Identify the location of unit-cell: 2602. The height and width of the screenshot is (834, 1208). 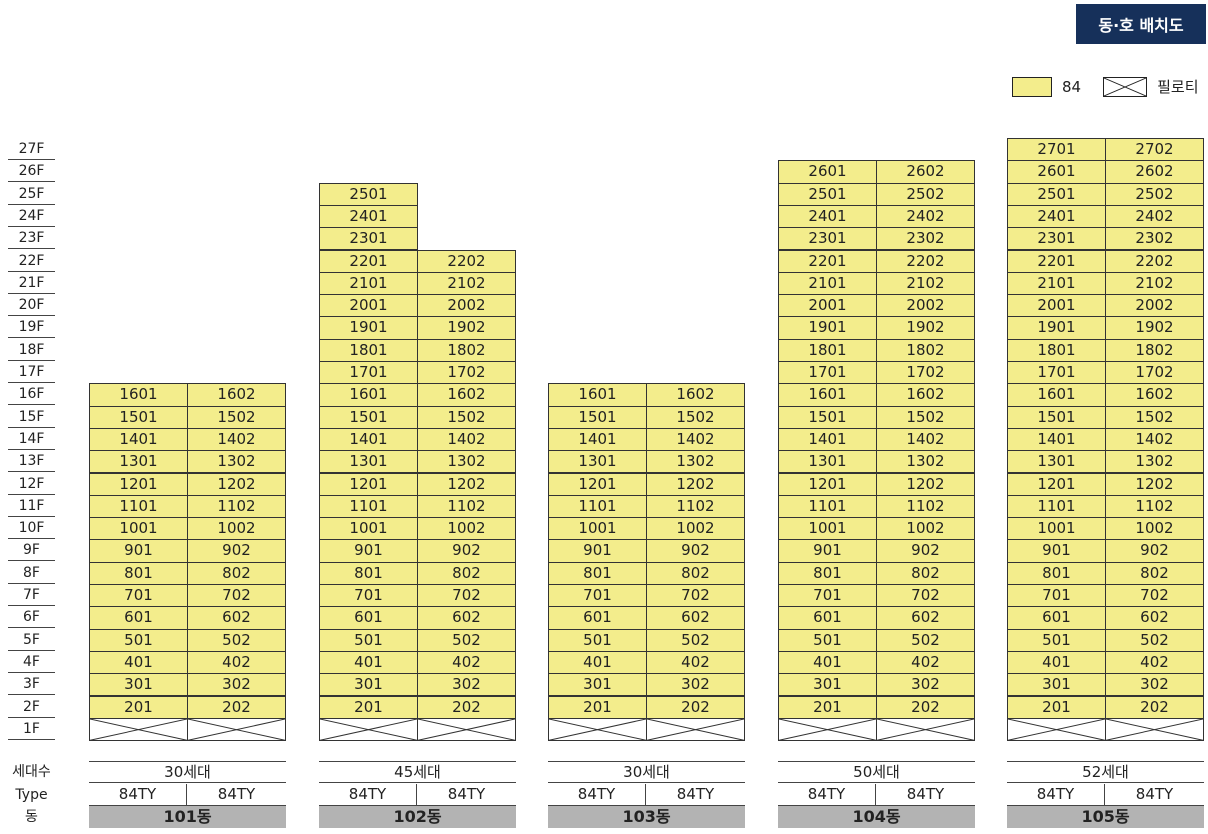
(925, 172).